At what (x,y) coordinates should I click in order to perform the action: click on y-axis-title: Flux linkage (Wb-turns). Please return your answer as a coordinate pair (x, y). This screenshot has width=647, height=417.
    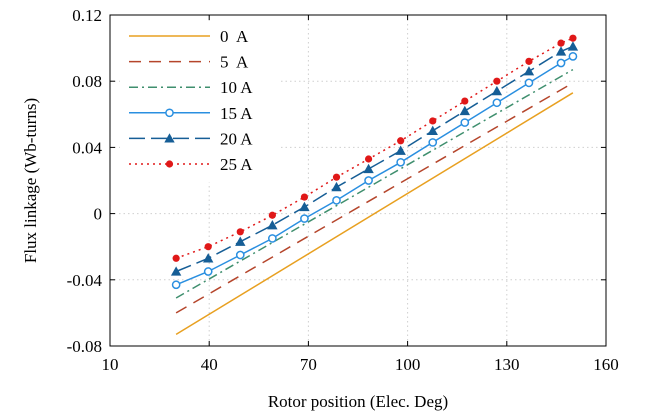
    Looking at the image, I should click on (30, 180).